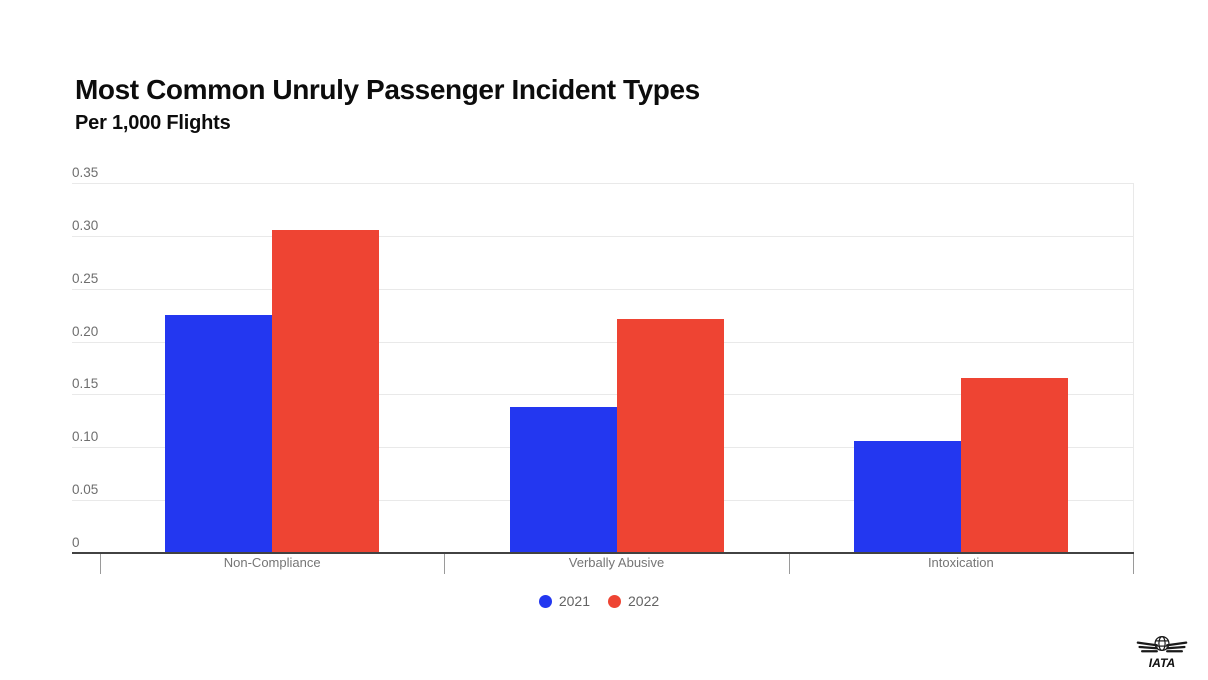  I want to click on y-axis-tick-label: 0.30, so click(85, 225).